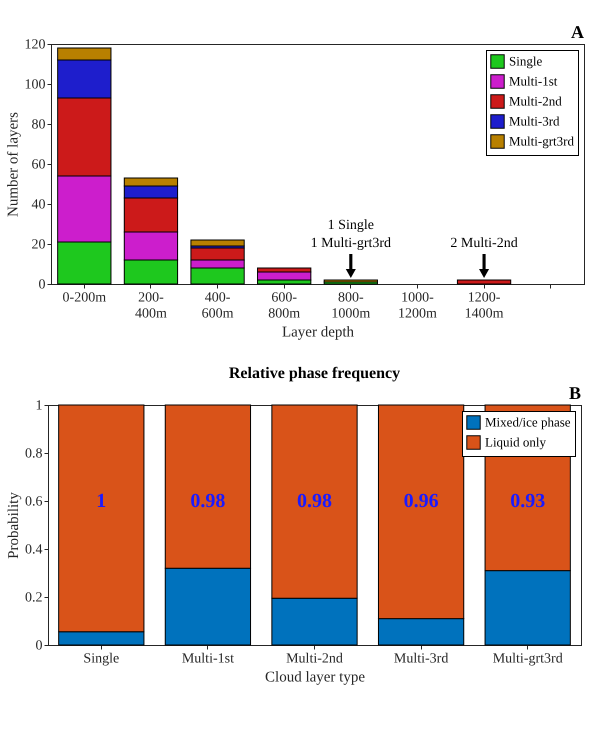 The width and height of the screenshot is (614, 741). I want to click on x-tick-label: 600-800m, so click(284, 306).